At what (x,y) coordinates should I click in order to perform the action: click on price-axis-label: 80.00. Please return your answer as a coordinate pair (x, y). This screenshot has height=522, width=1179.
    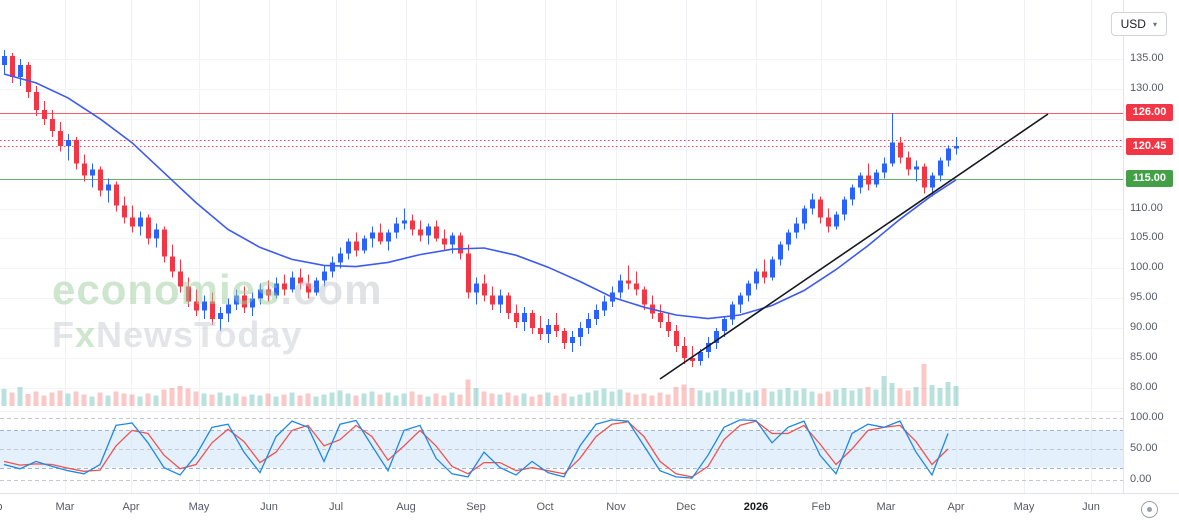
    Looking at the image, I should click on (1144, 387).